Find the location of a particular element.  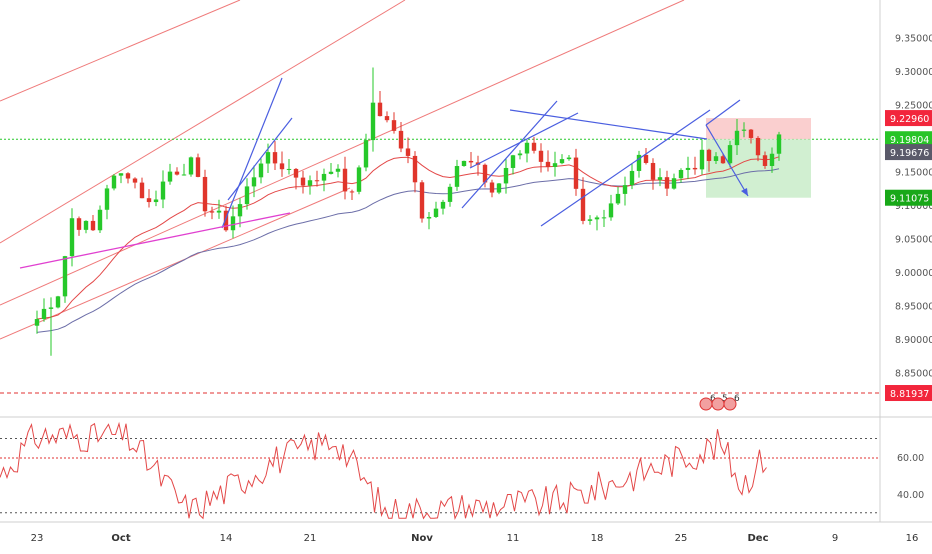

low-line-badge-label: 8.81937 is located at coordinates (909, 394).